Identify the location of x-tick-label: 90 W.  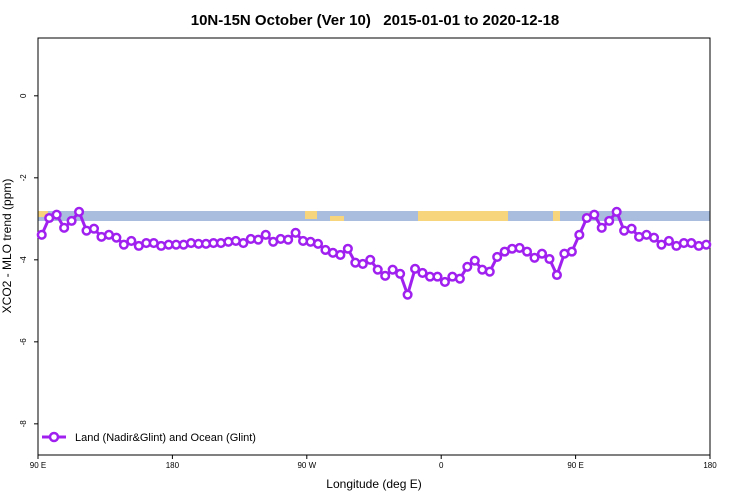
(306, 465).